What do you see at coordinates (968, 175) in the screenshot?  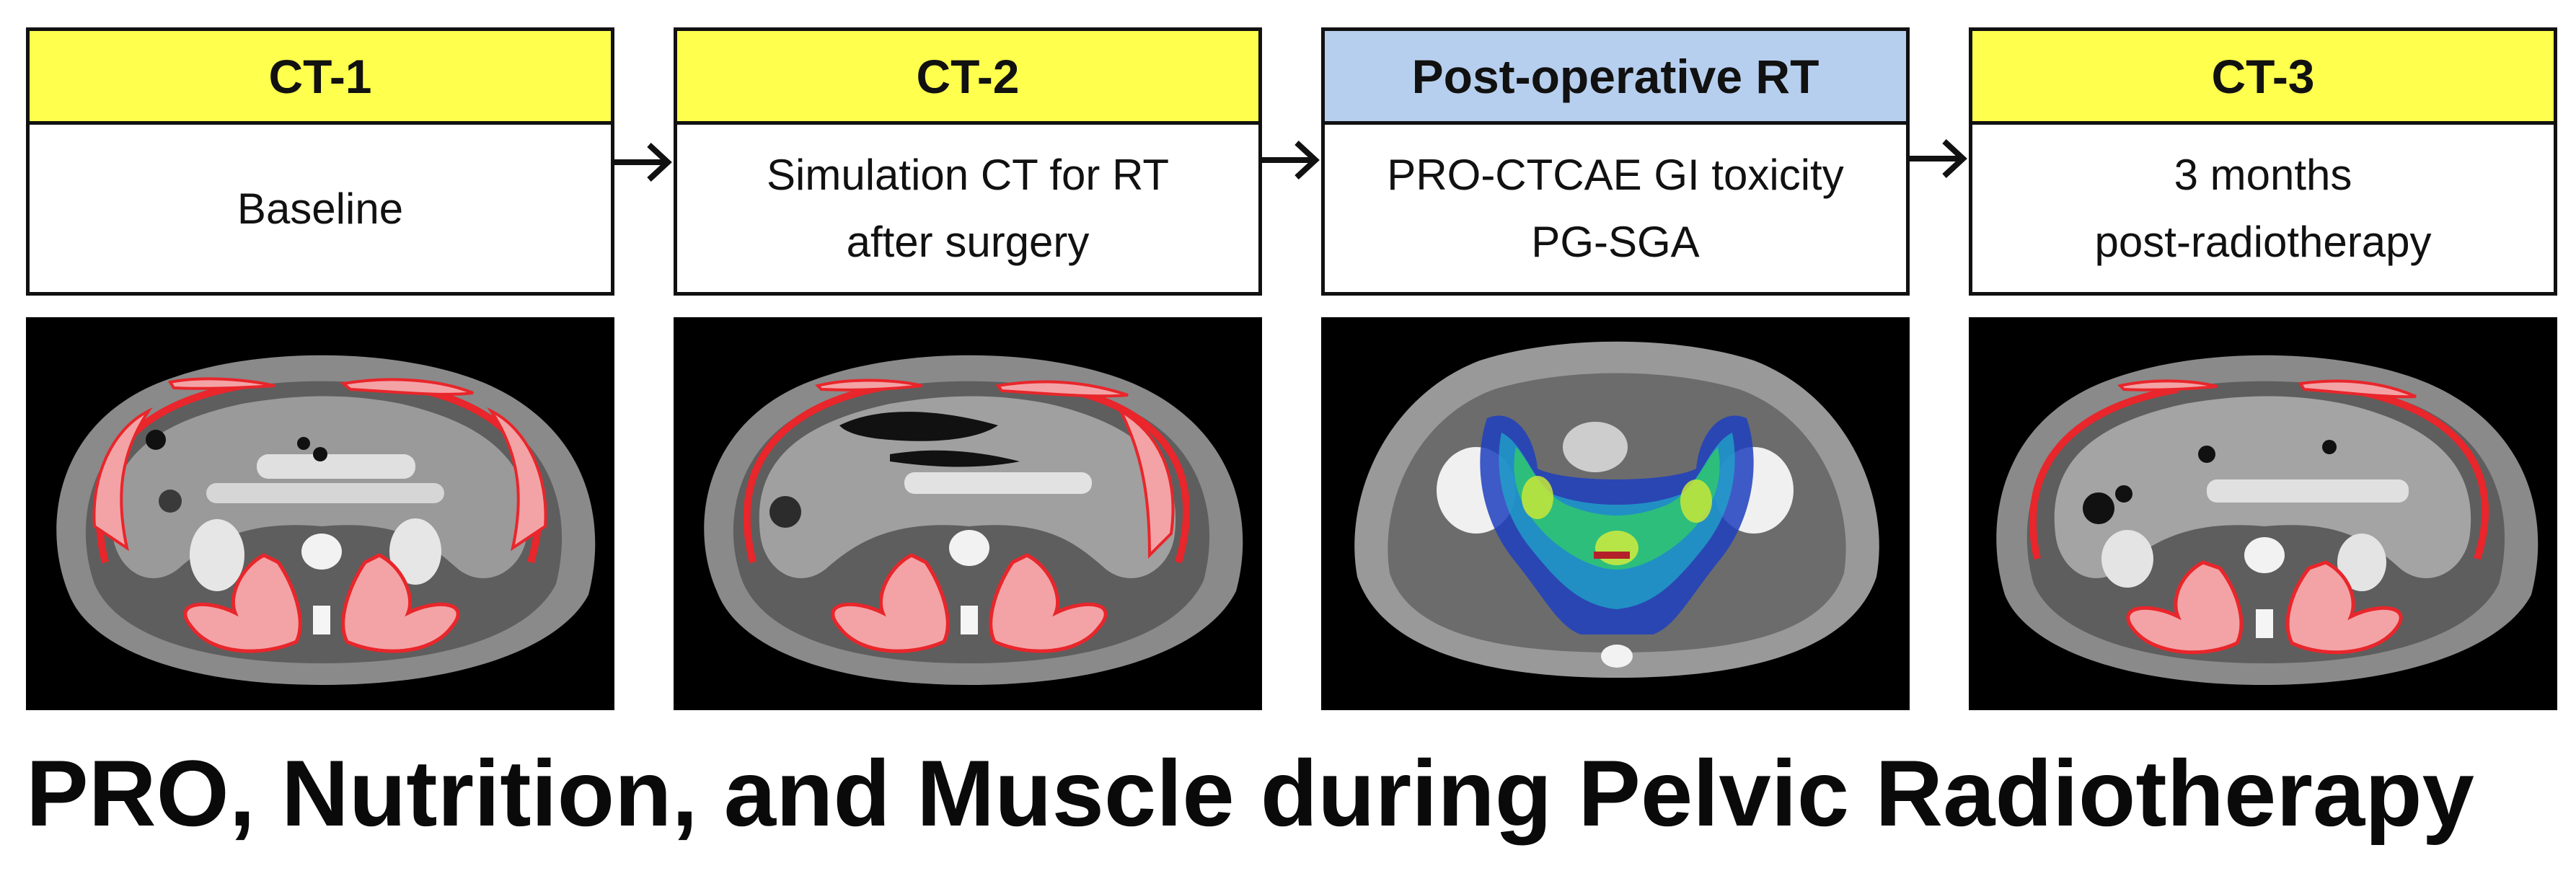 I see `stage-line: Simulation CT for RT` at bounding box center [968, 175].